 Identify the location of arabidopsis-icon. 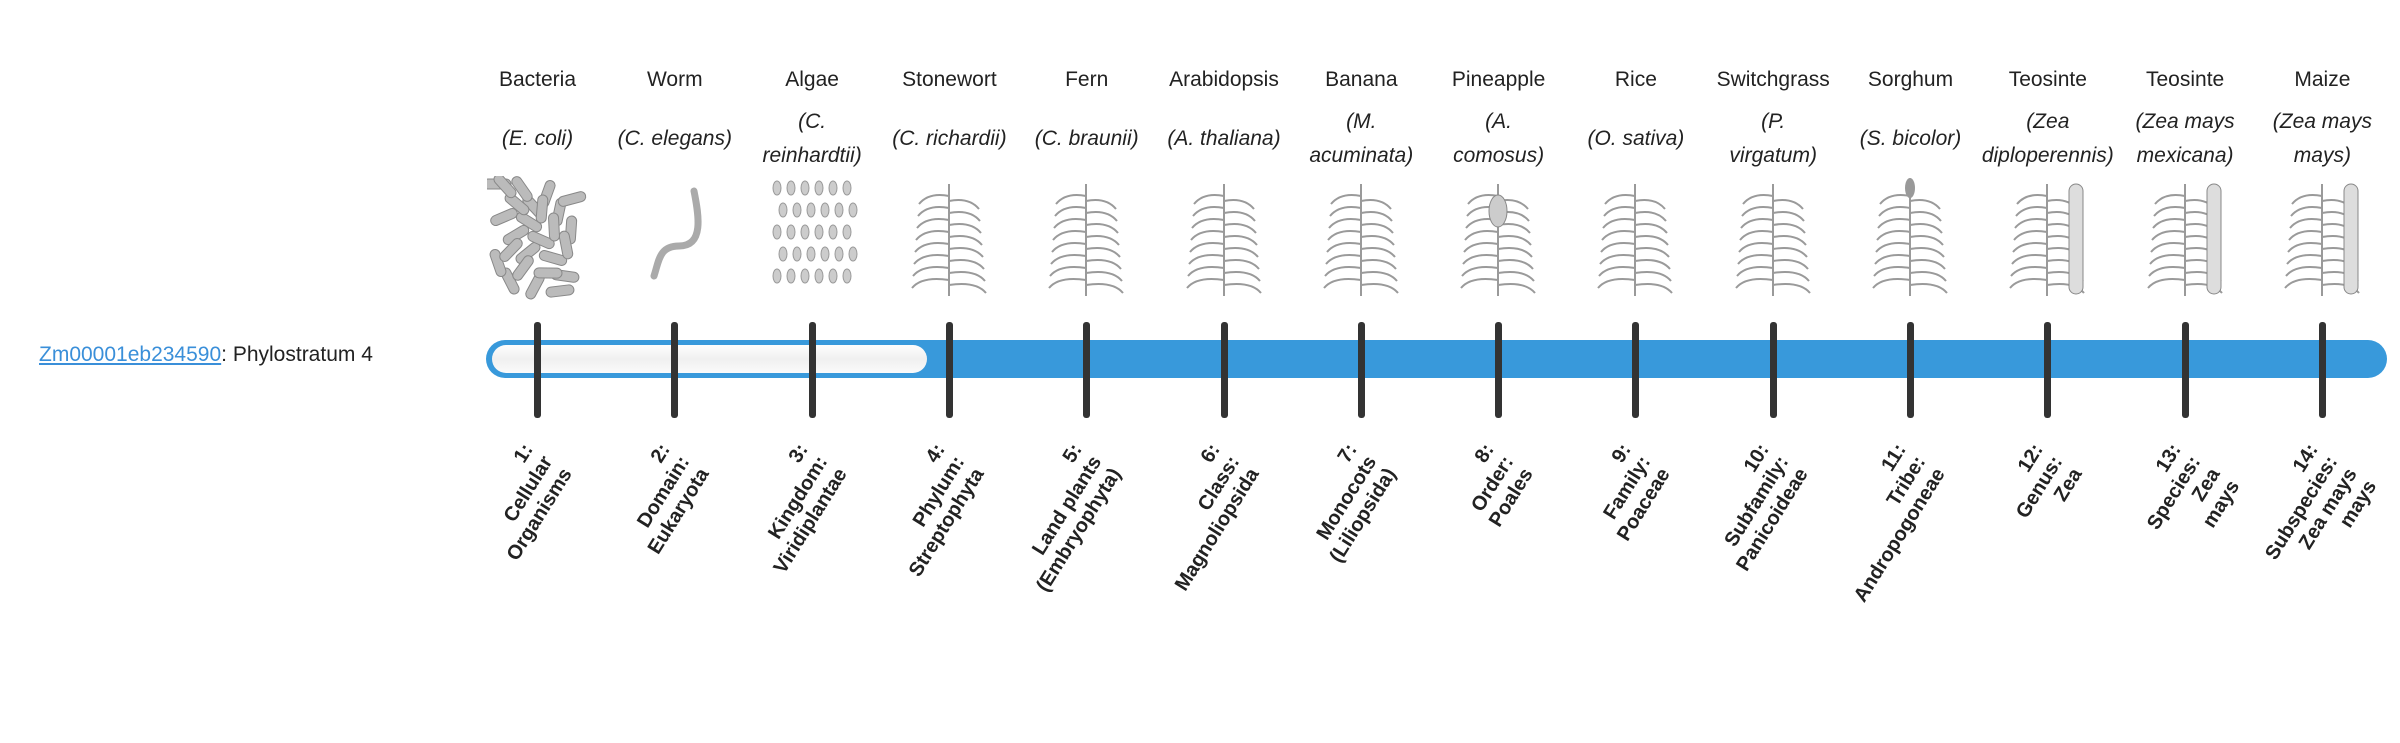
(1224, 238).